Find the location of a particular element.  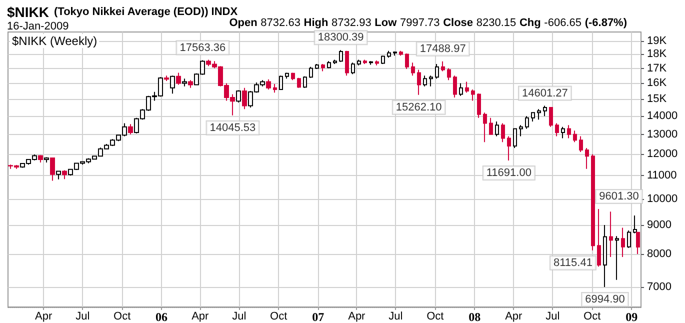

y-tick-label: 15K is located at coordinates (657, 99).